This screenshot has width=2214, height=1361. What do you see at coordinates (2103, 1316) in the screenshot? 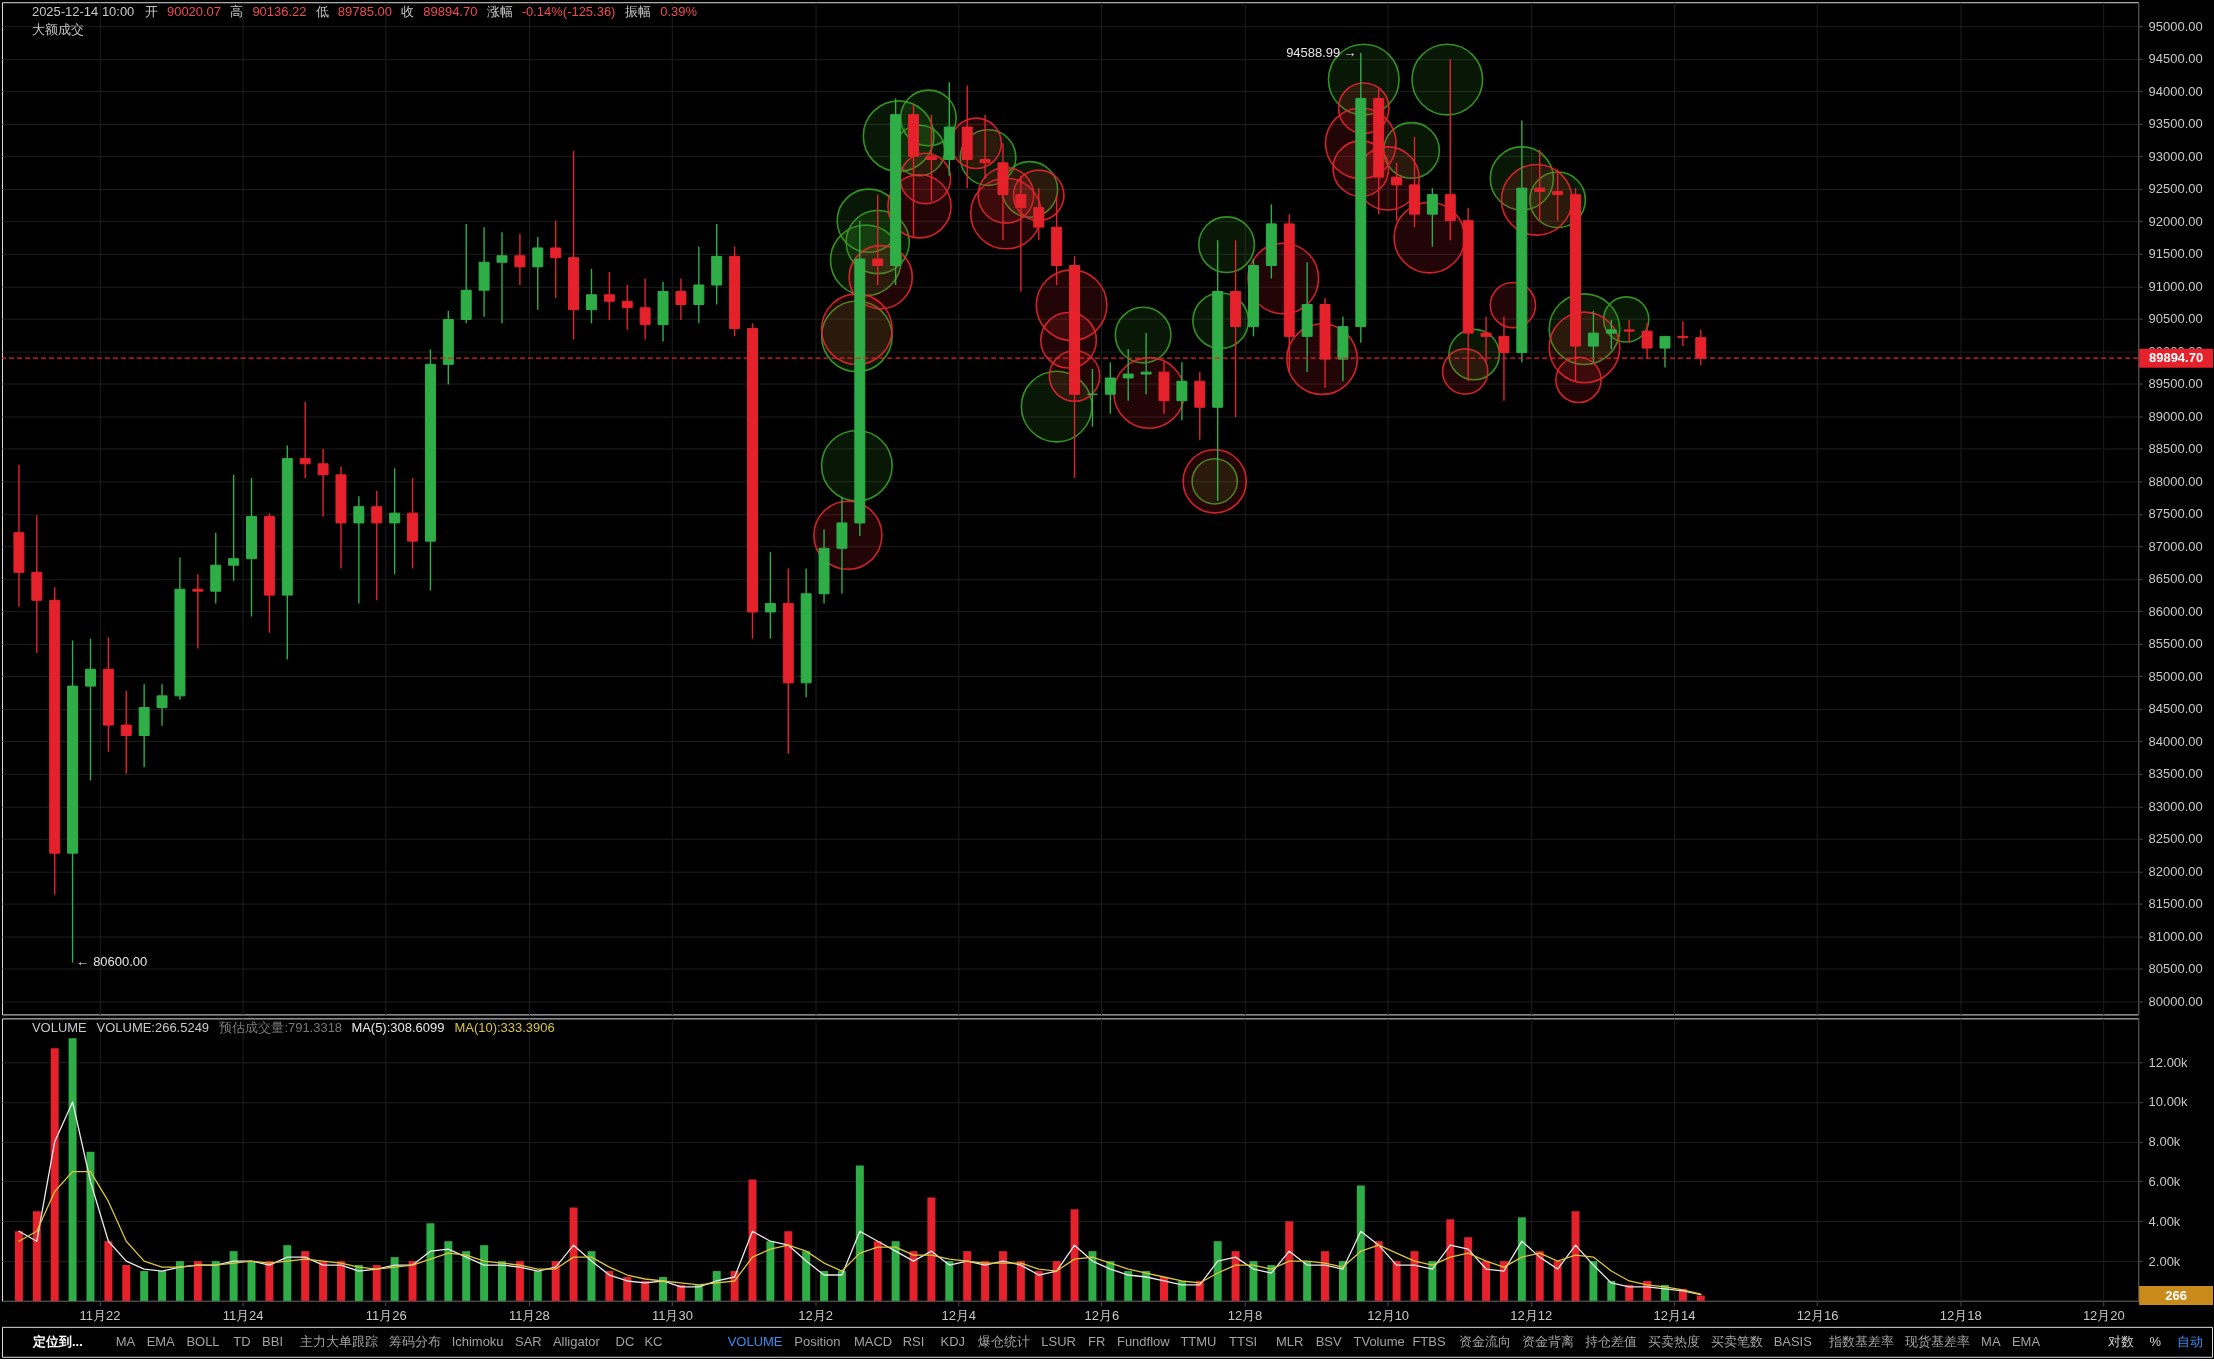
I see `x-tick-label: 12月20` at bounding box center [2103, 1316].